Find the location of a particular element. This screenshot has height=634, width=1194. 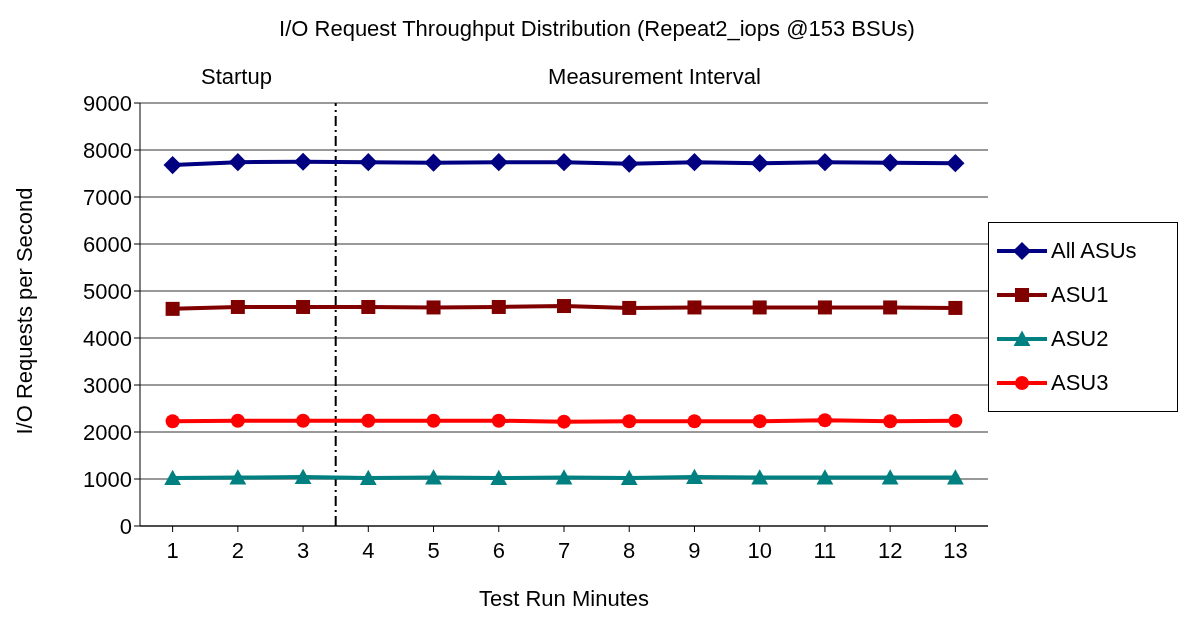

x-tick-label: 7 is located at coordinates (564, 550).